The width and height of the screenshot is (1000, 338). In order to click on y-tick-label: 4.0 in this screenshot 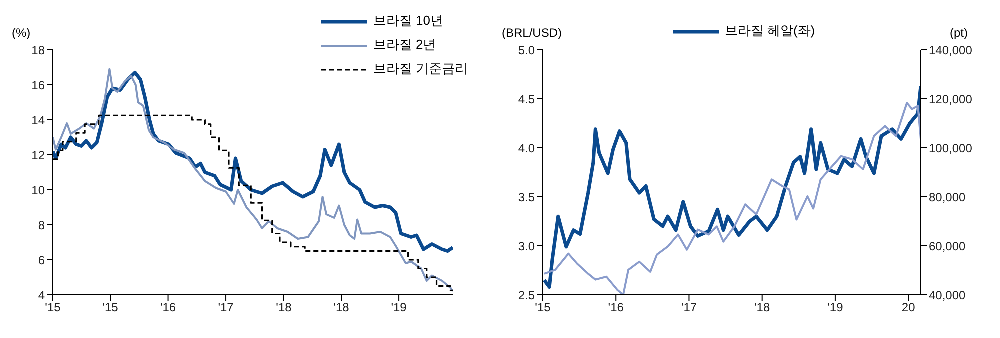, I will do `click(527, 148)`.